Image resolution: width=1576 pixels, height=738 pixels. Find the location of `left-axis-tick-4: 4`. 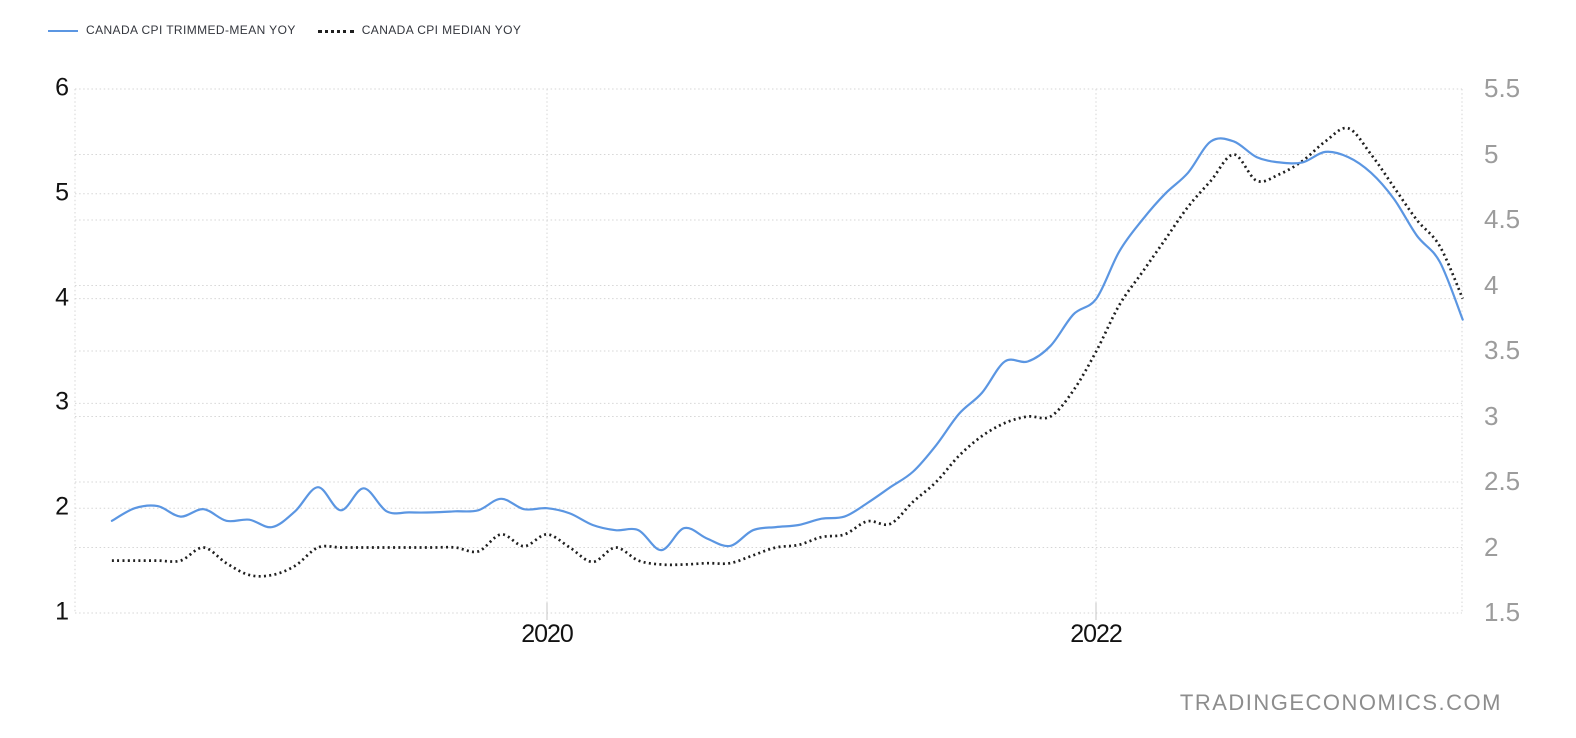

left-axis-tick-4: 4 is located at coordinates (62, 296).